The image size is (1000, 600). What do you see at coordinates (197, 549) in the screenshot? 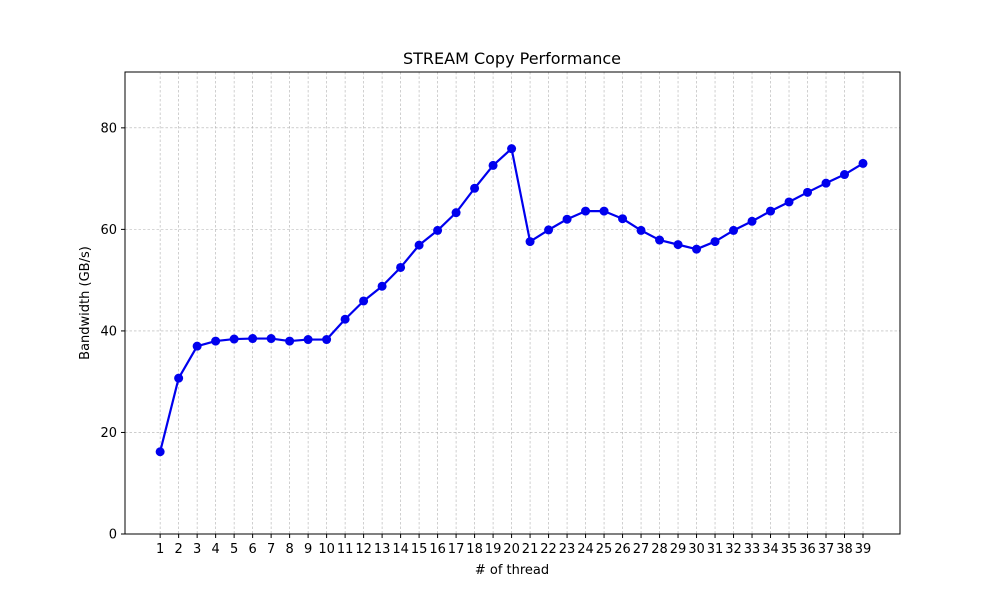
I see `x-tick-label: 3` at bounding box center [197, 549].